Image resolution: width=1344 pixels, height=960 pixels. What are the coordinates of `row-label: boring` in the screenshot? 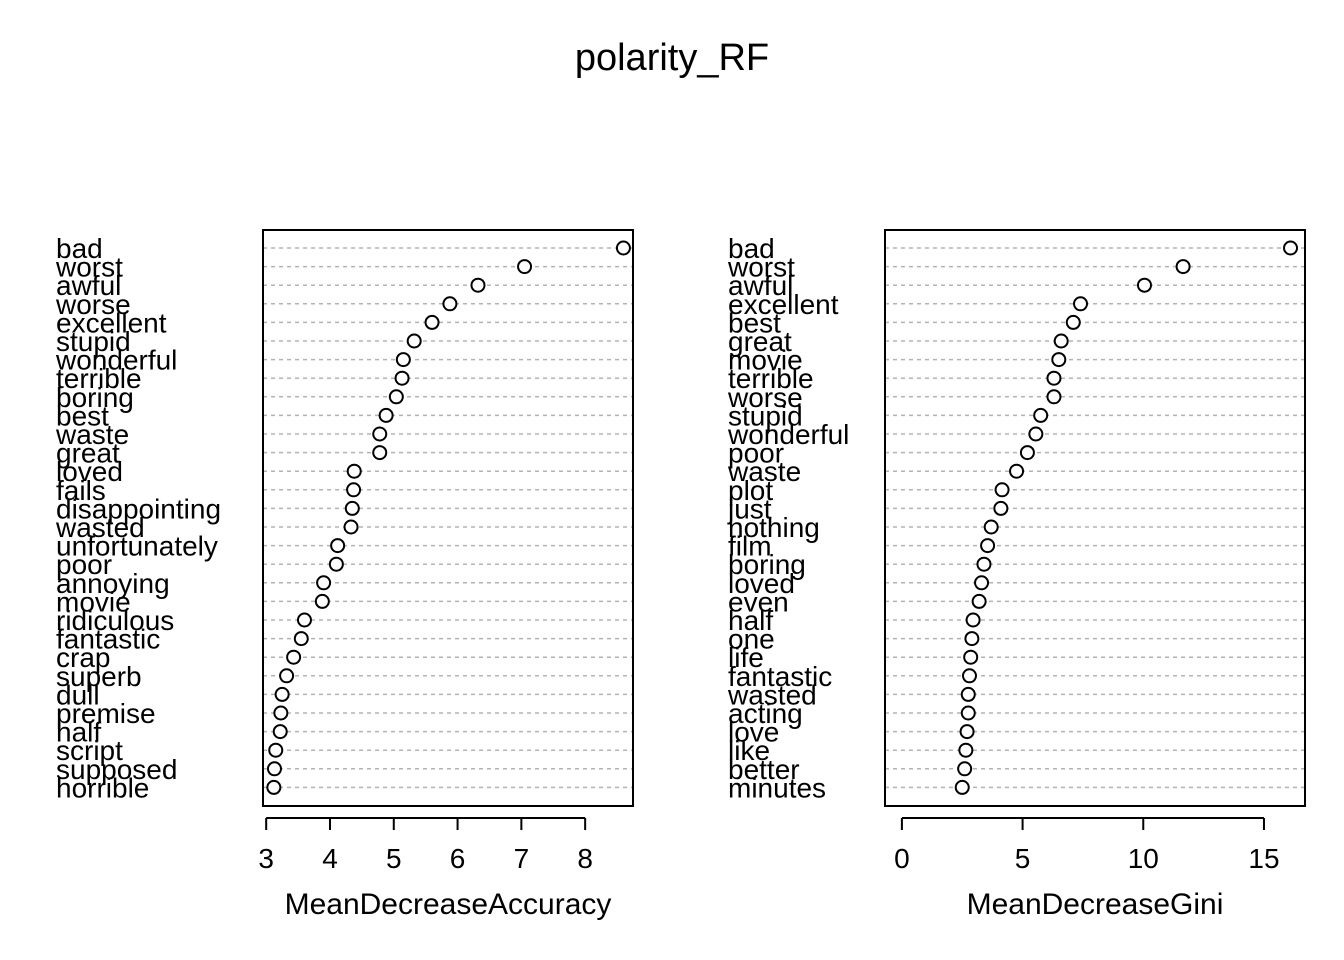 It's located at (95, 397).